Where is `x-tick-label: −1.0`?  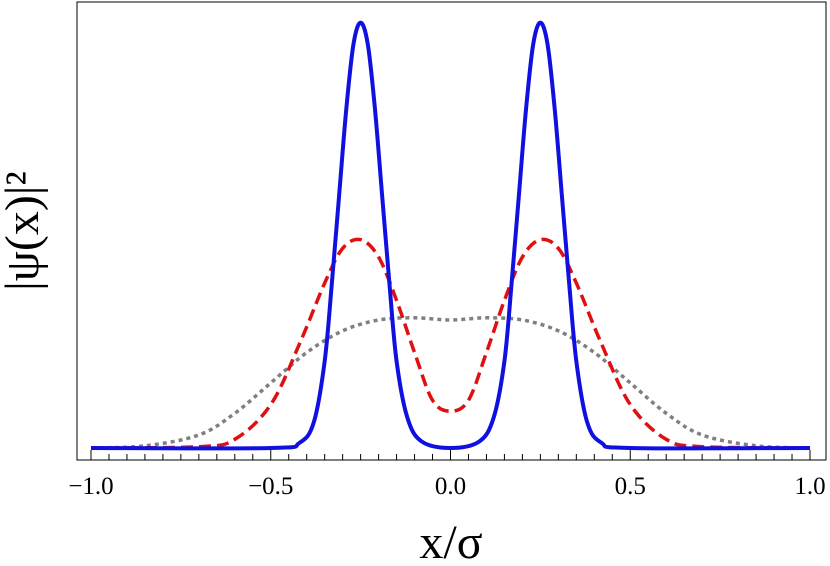
x-tick-label: −1.0 is located at coordinates (90, 486).